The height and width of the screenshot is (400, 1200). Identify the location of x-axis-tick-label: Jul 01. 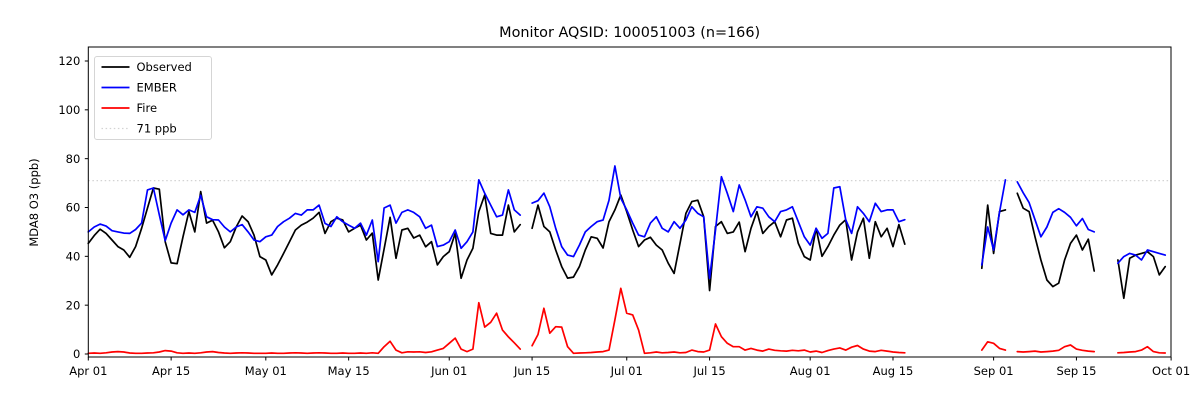
(626, 371).